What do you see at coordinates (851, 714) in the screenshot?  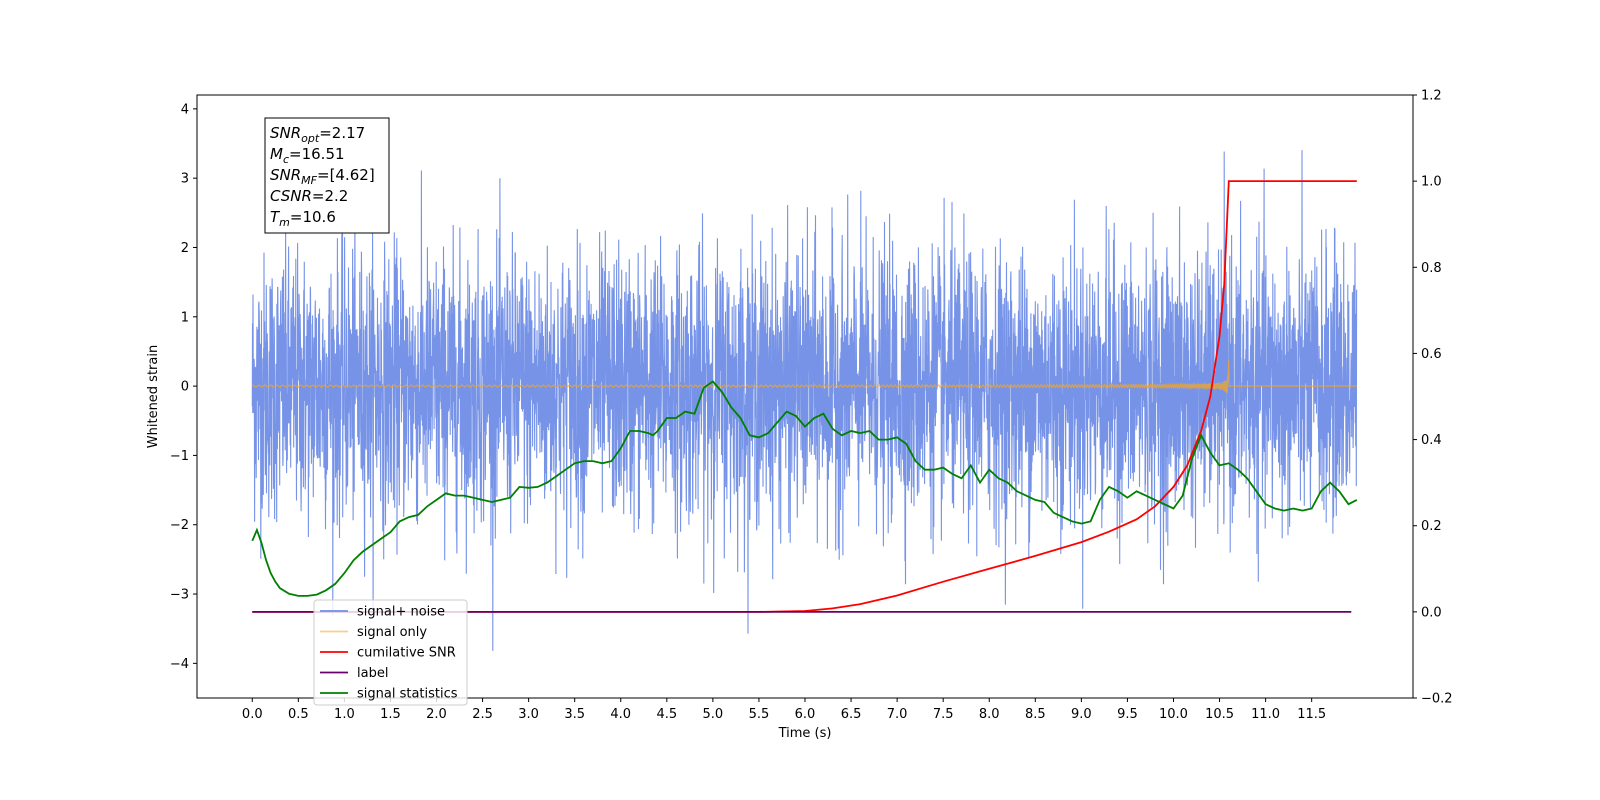 I see `x-tick-label: 6.5` at bounding box center [851, 714].